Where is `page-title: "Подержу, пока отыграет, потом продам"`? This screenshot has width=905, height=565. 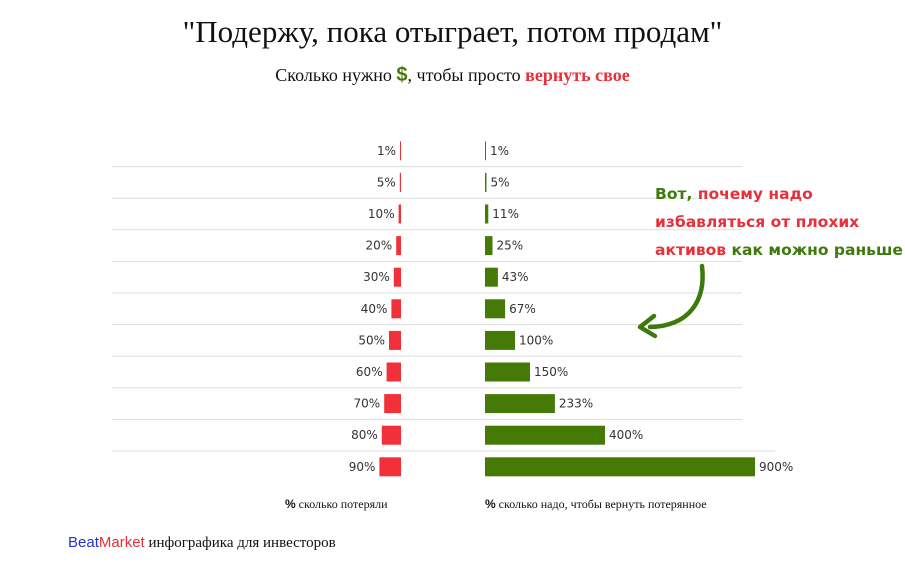
page-title: "Подержу, пока отыграет, потом продам" is located at coordinates (452, 31).